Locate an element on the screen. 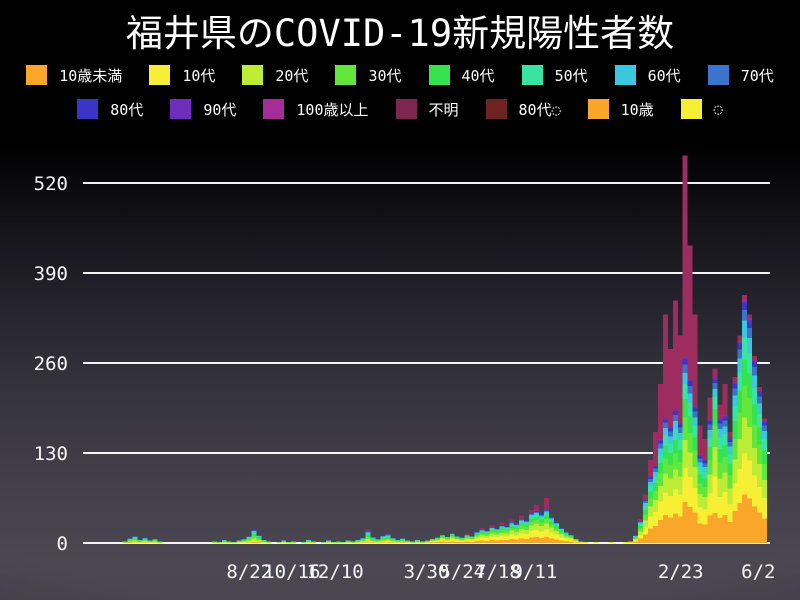  legend-label: 40代 is located at coordinates (478, 75).